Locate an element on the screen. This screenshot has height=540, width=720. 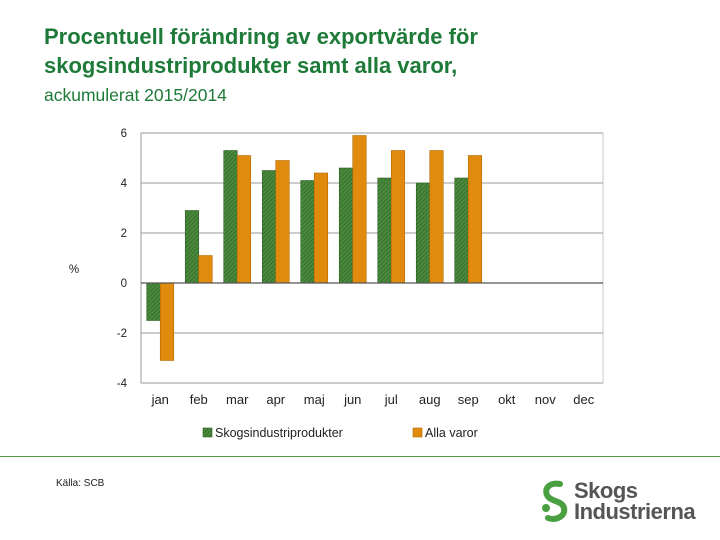
bar-skogsindustriprodukter-mar is located at coordinates (230, 217).